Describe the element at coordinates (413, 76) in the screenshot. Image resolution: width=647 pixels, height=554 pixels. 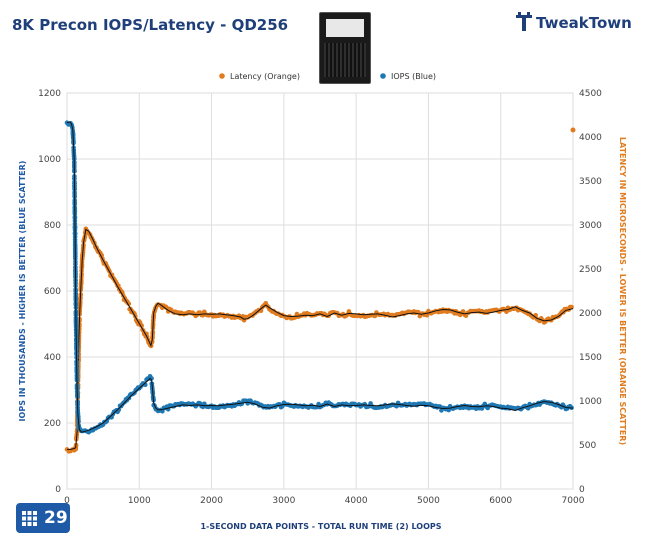
I see `legend-label: IOPS (Blue)` at that location.